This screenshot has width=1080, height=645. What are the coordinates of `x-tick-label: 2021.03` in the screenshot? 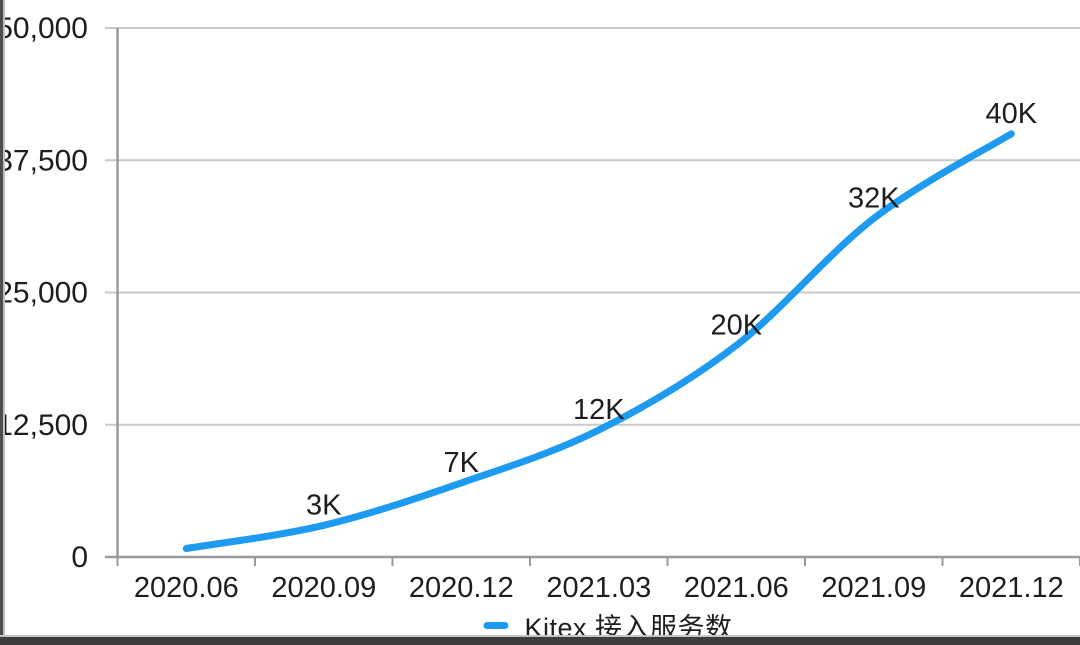 It's located at (598, 588).